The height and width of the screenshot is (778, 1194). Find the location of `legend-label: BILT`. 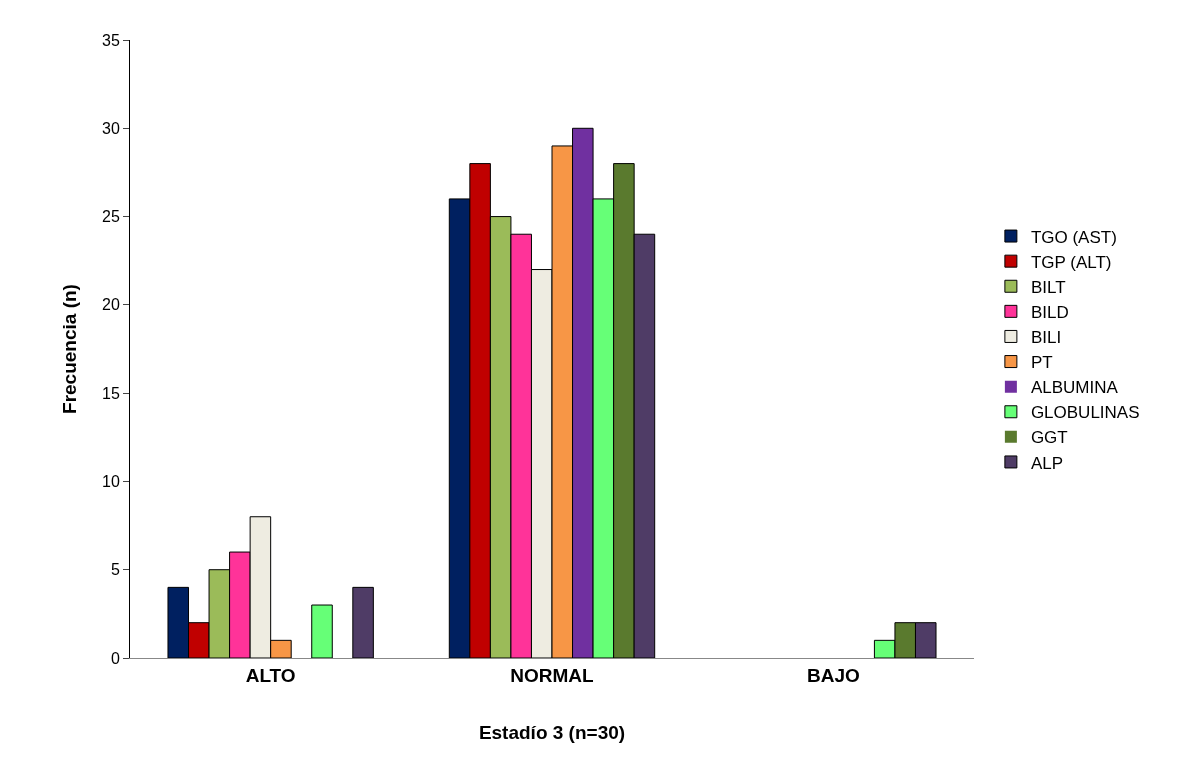

legend-label: BILT is located at coordinates (1048, 287).